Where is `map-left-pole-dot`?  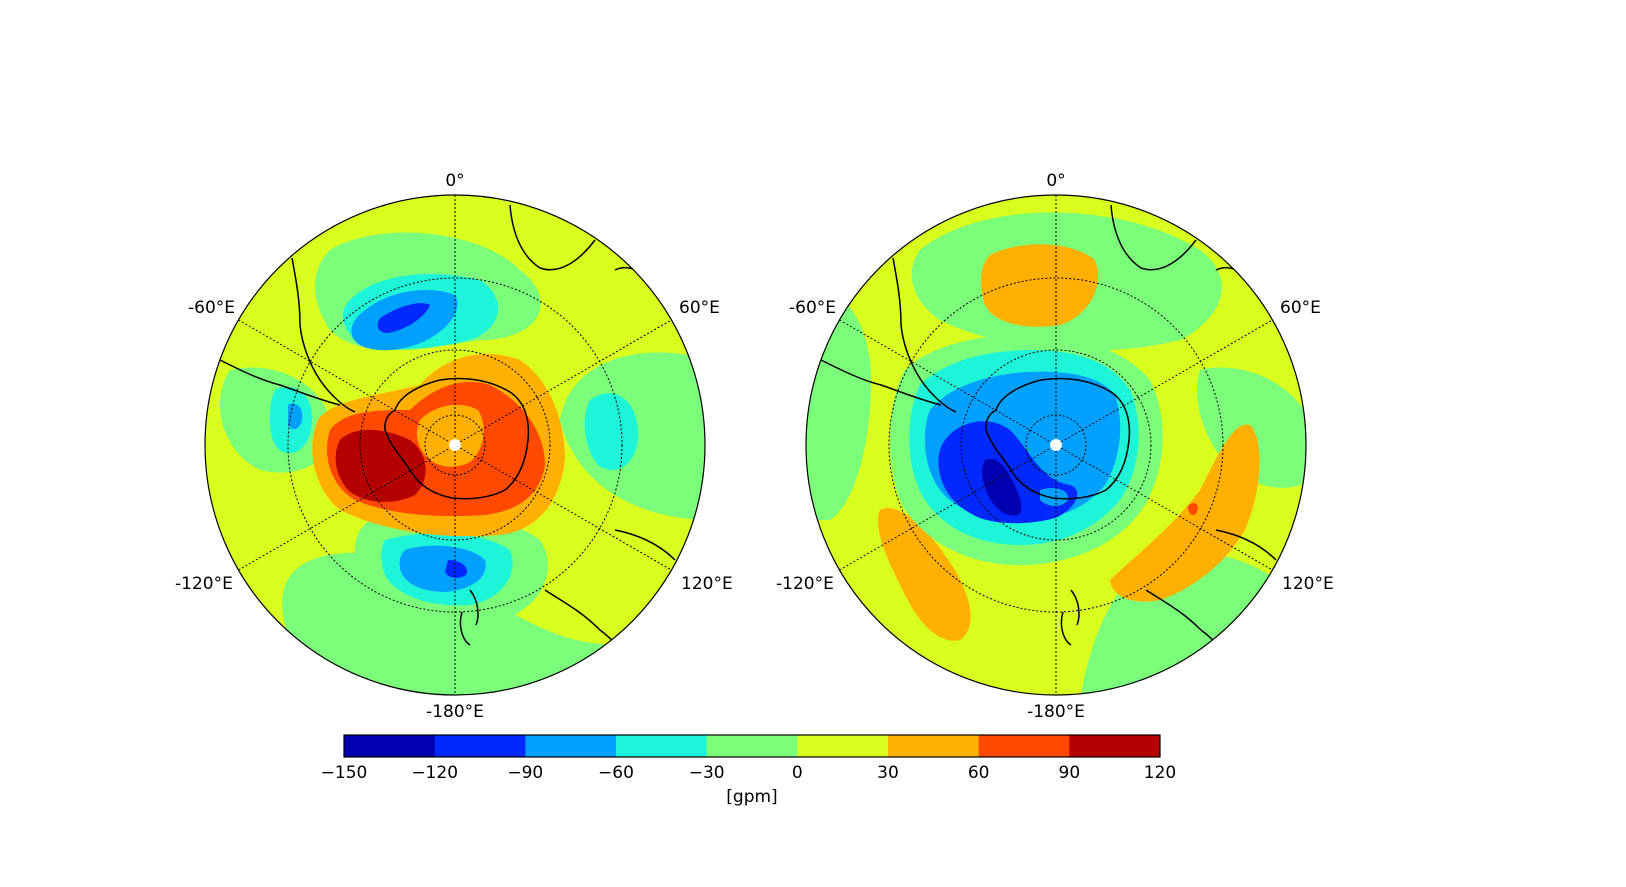 map-left-pole-dot is located at coordinates (455, 445).